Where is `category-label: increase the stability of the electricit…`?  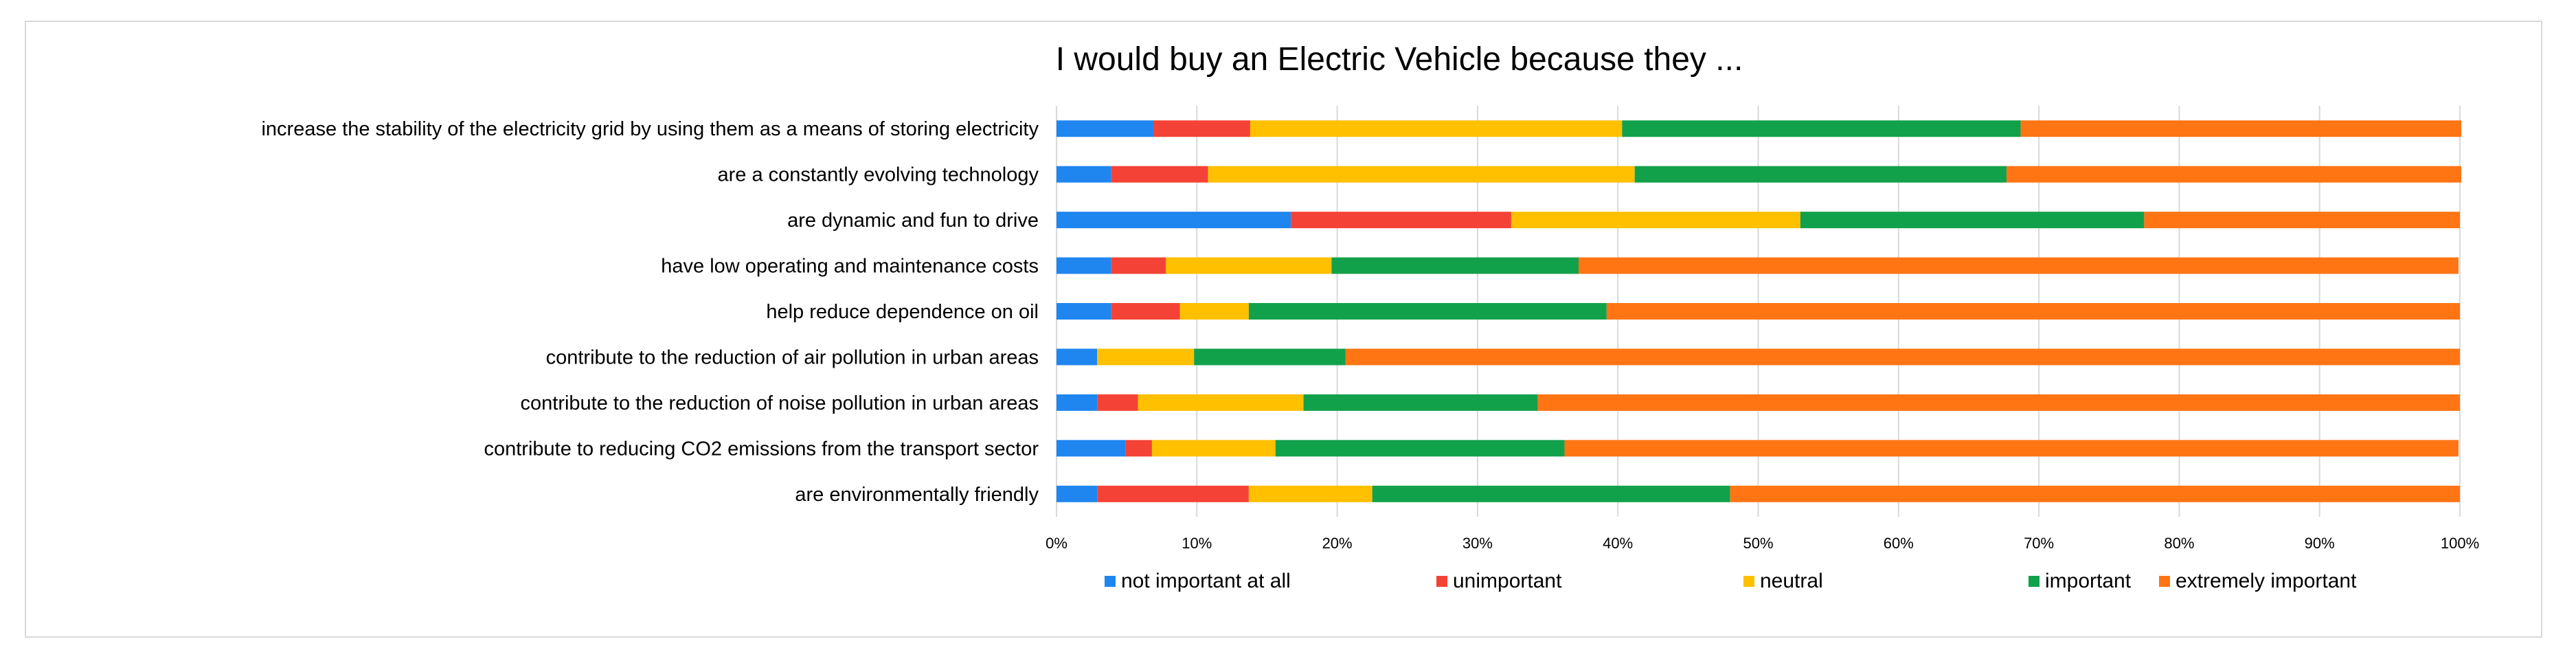 category-label: increase the stability of the electricit… is located at coordinates (650, 129).